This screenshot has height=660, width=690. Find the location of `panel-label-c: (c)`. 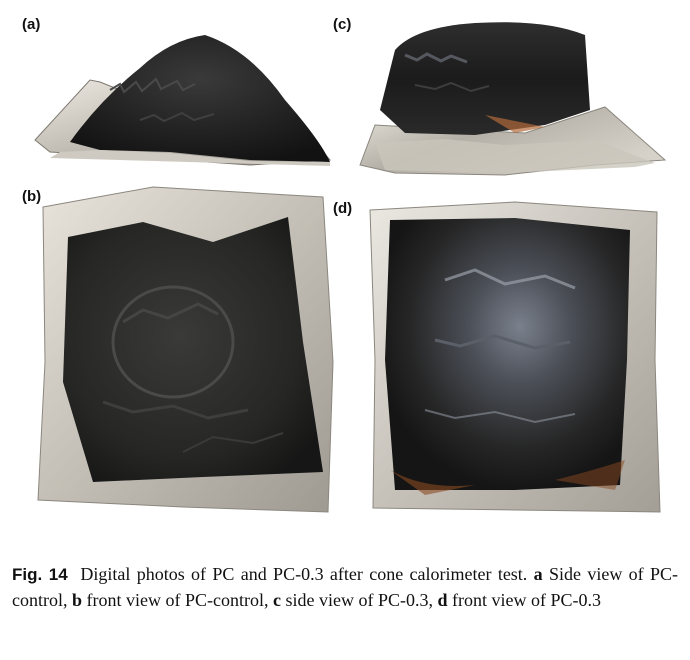

panel-label-c: (c) is located at coordinates (342, 24).